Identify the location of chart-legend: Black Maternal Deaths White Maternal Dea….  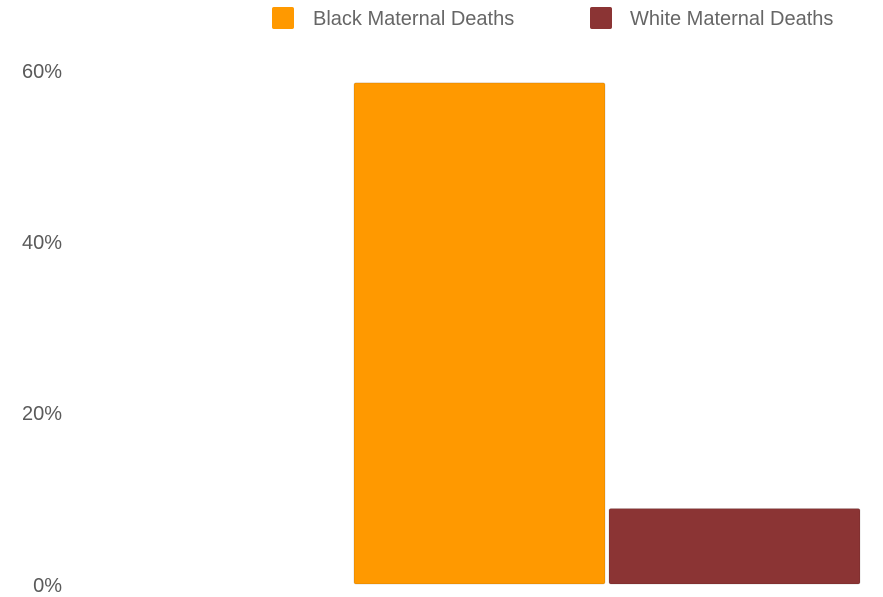
(552, 18).